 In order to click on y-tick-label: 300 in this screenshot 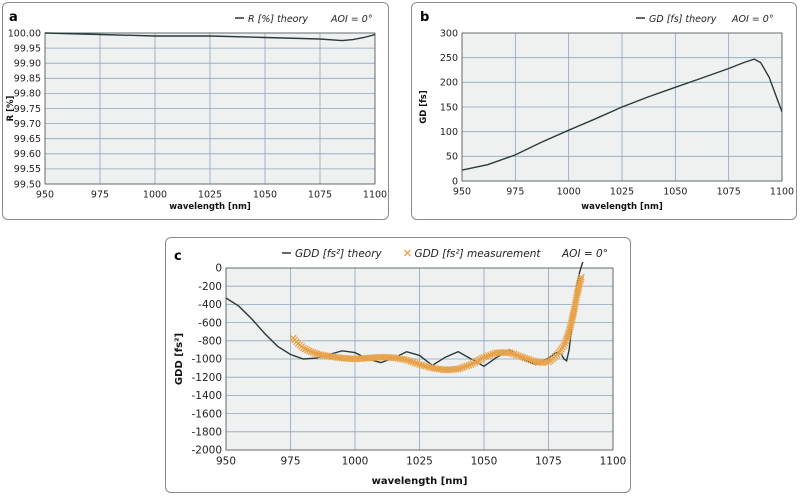, I will do `click(449, 33)`.